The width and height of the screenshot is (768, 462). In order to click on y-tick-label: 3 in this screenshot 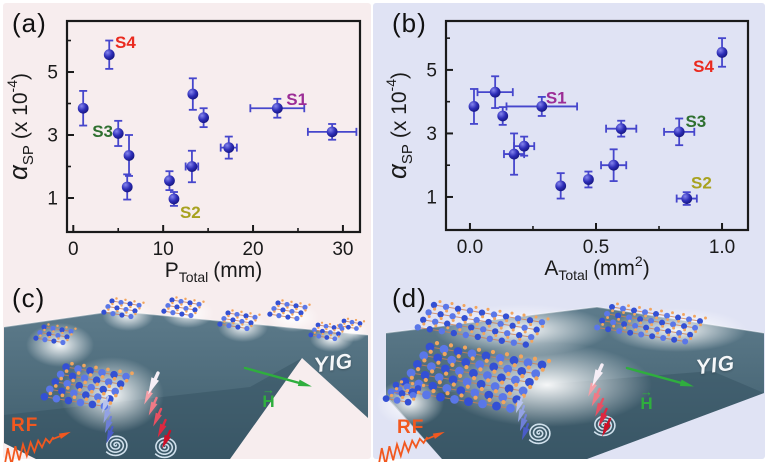, I will do `click(52, 136)`.